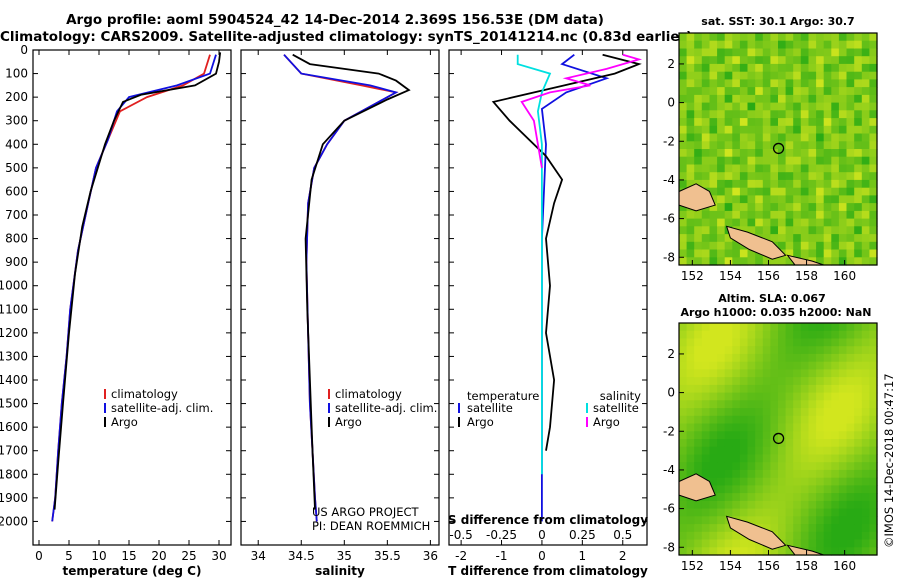 This screenshot has width=900, height=580. I want to click on legend-label: Argo, so click(124, 422).